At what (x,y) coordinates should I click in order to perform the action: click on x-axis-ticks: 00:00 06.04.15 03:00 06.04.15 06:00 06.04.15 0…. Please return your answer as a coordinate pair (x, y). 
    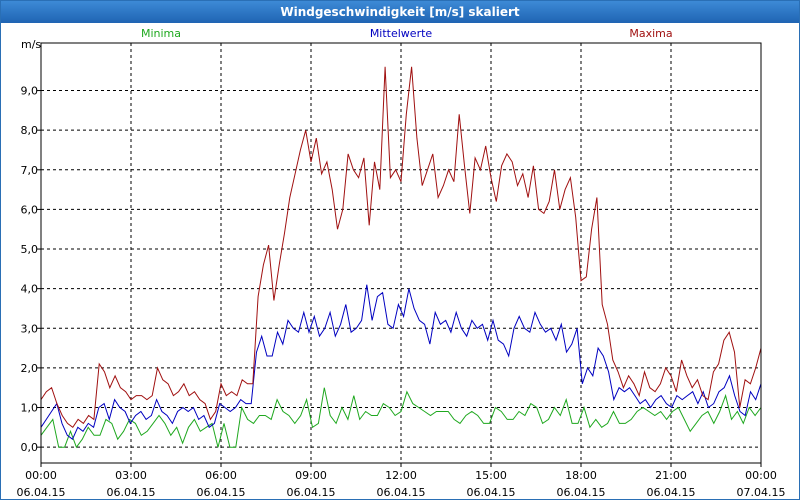
    Looking at the image, I should click on (401, 481).